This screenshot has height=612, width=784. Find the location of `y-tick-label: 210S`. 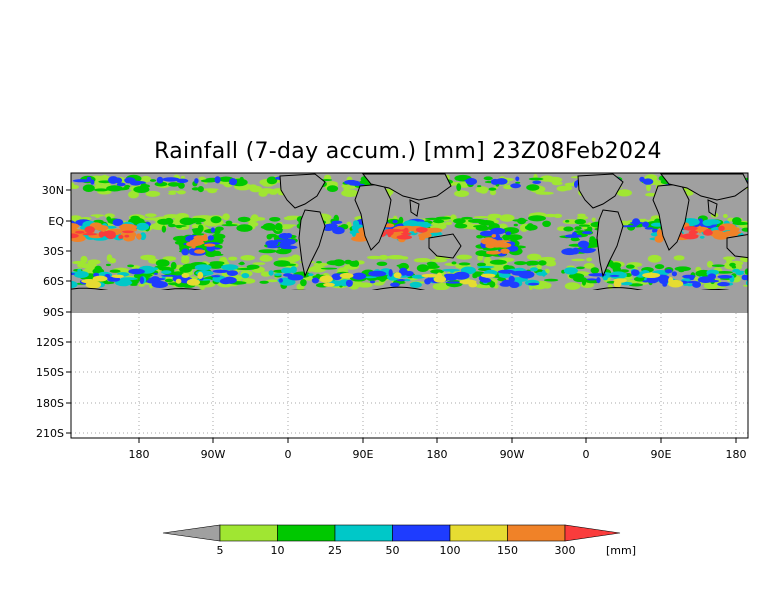

y-tick-label: 210S is located at coordinates (50, 433).